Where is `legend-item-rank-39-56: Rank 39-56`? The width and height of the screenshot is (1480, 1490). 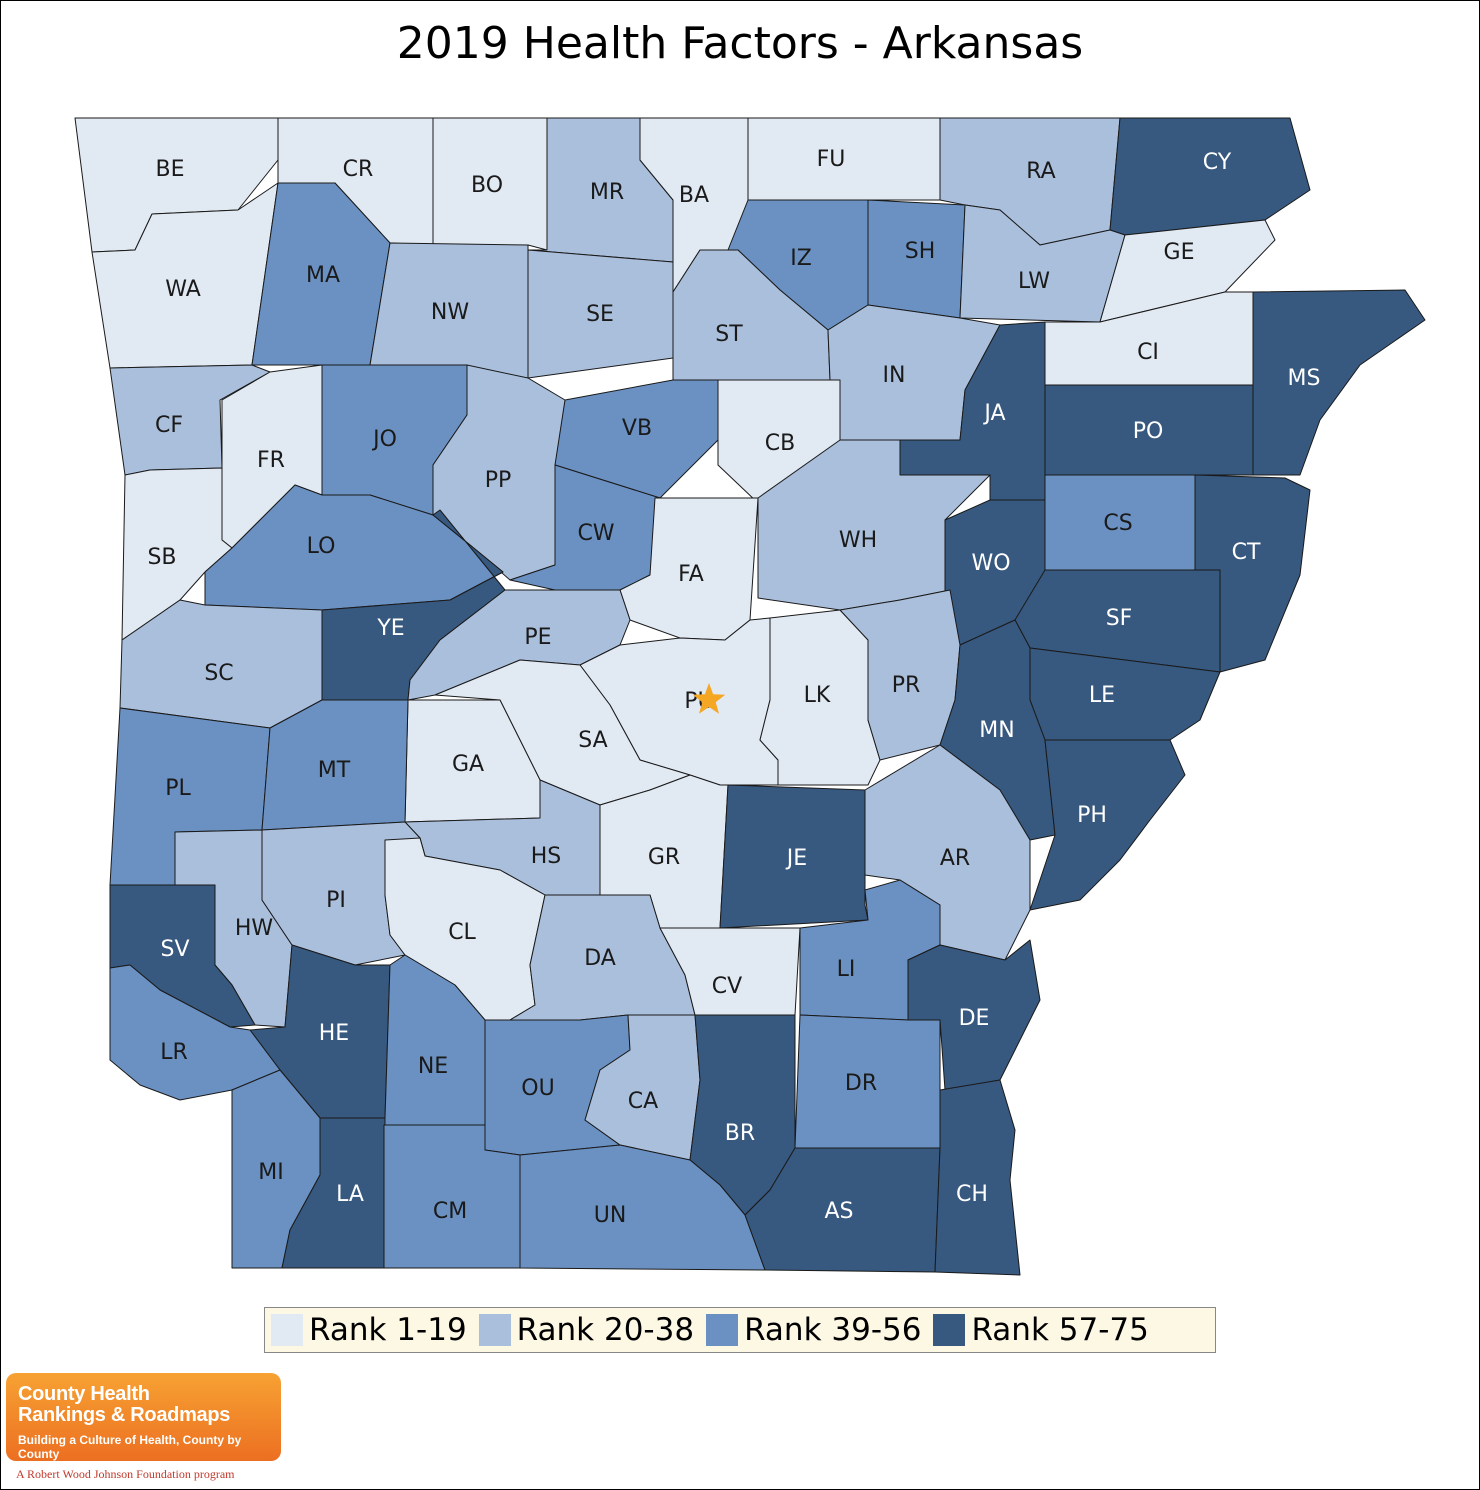 legend-item-rank-39-56: Rank 39-56 is located at coordinates (813, 1330).